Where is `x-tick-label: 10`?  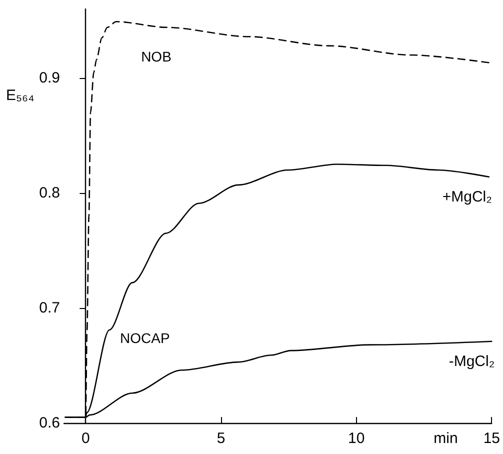 x-tick-label: 10 is located at coordinates (356, 438).